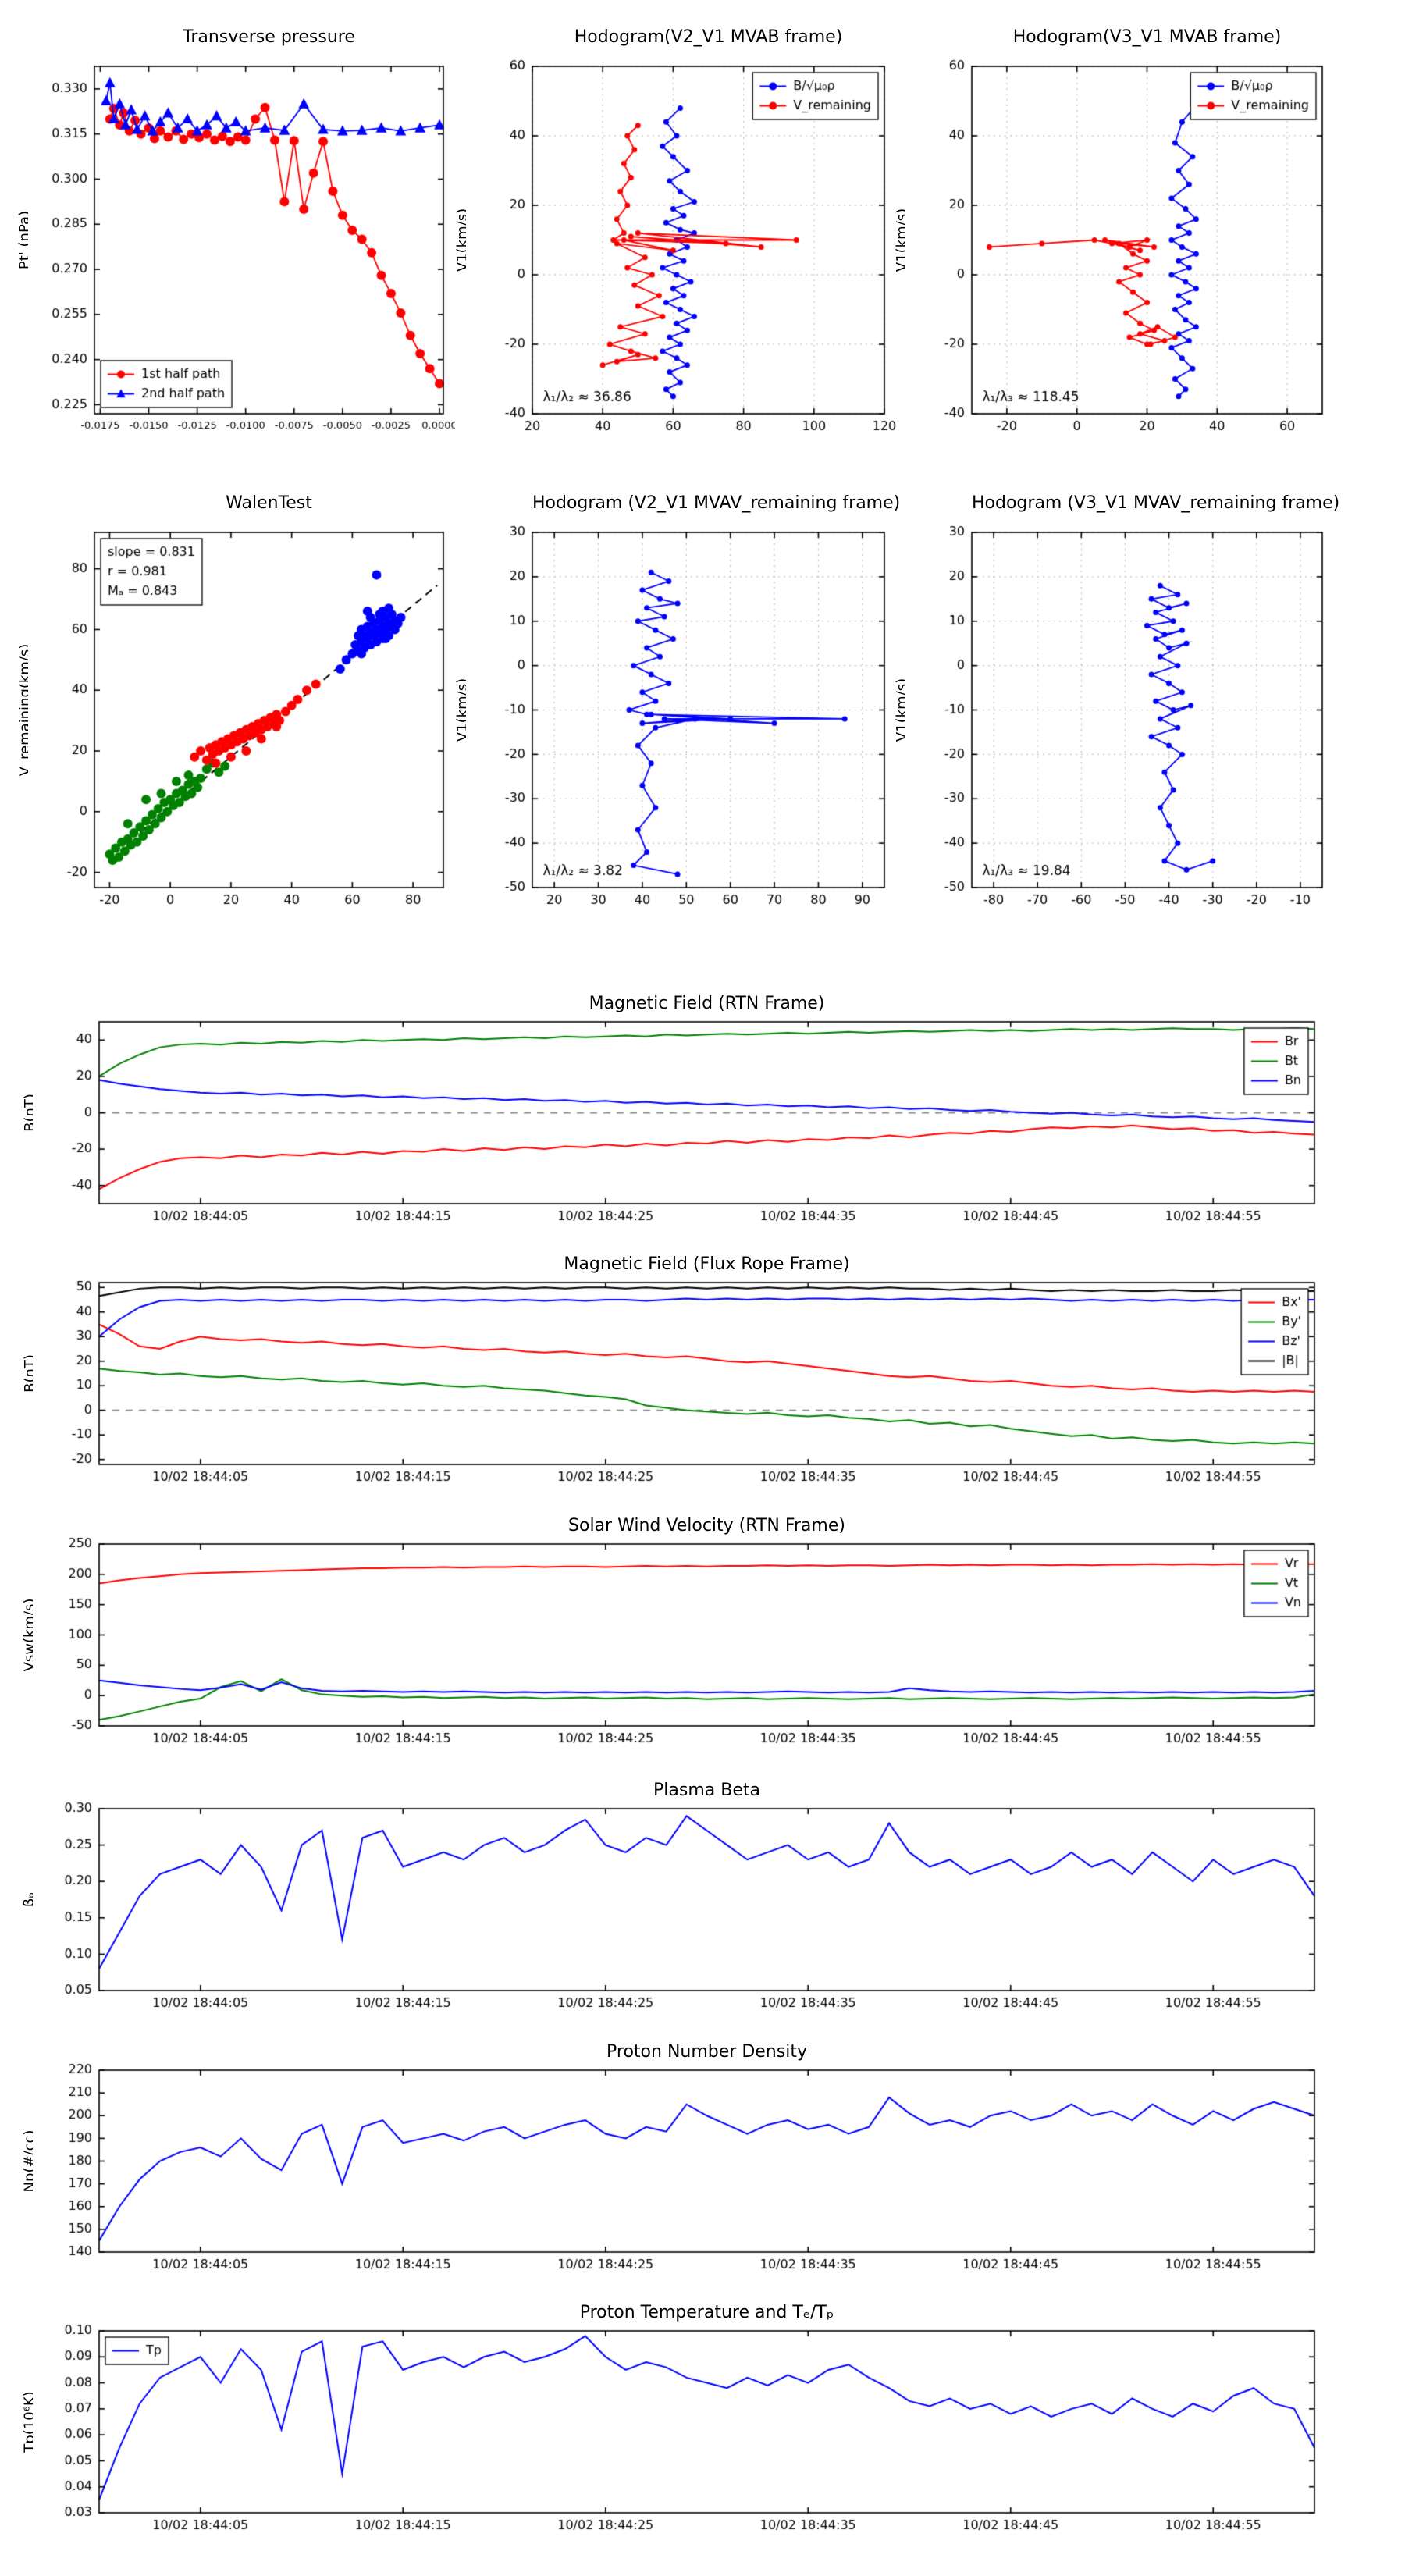 The width and height of the screenshot is (1405, 2576). I want to click on plot-title: Transverse pressure, so click(269, 37).